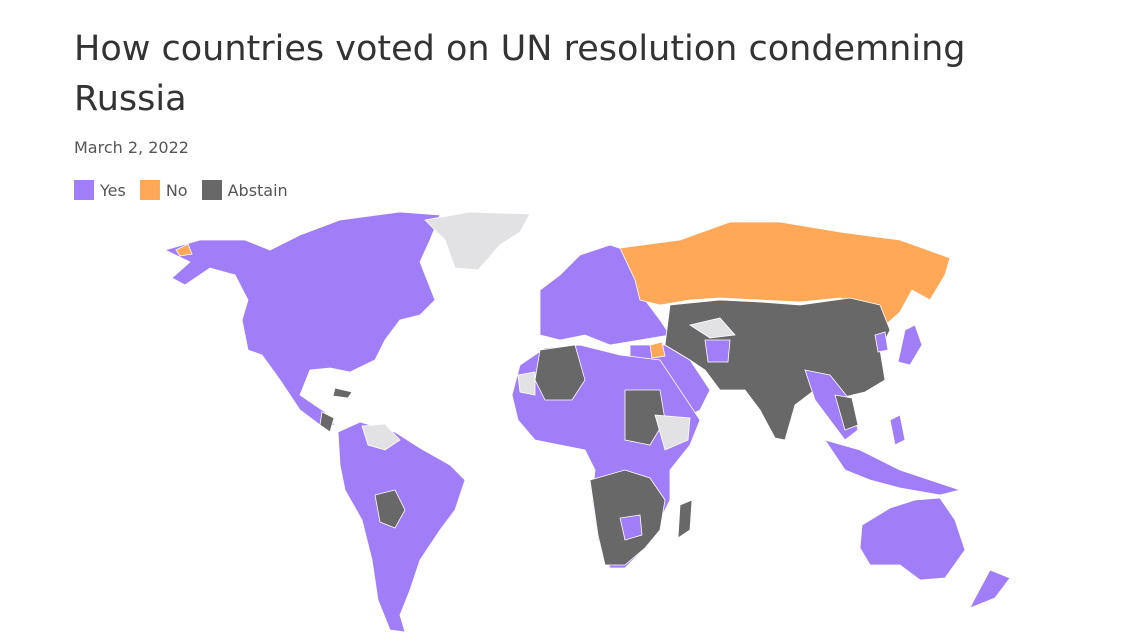  I want to click on legend-item: Abstain, so click(244, 190).